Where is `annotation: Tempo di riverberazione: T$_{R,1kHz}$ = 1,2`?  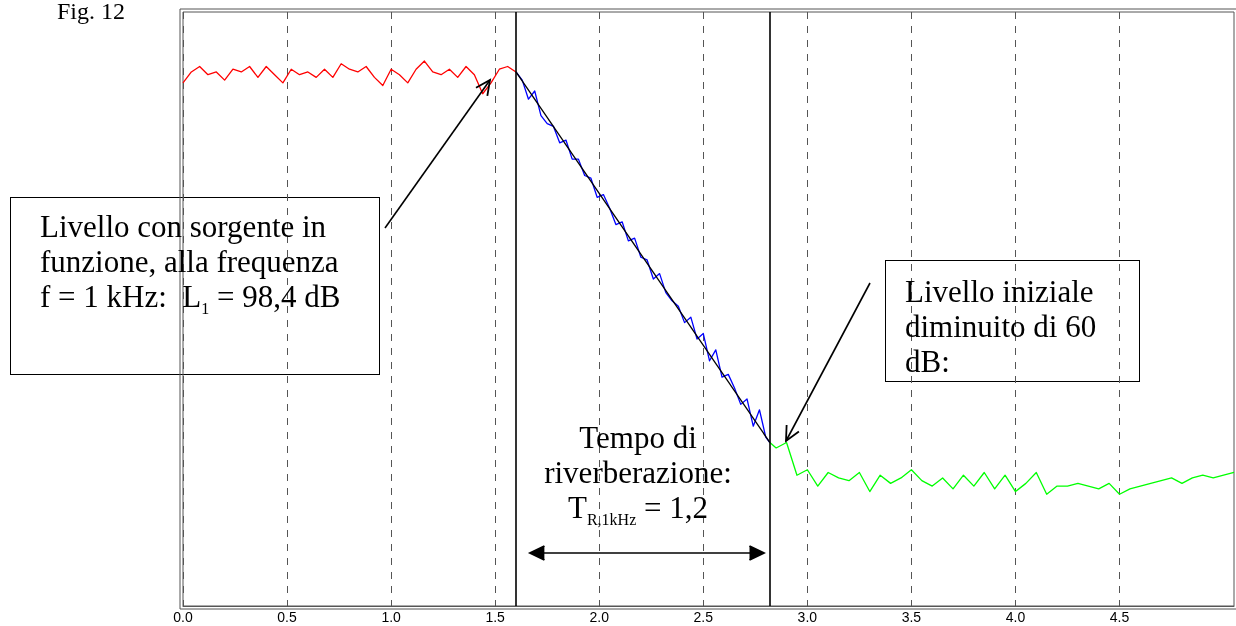
annotation: Tempo di riverberazione: T$_{R,1kHz}$ = 1,2 is located at coordinates (638, 474).